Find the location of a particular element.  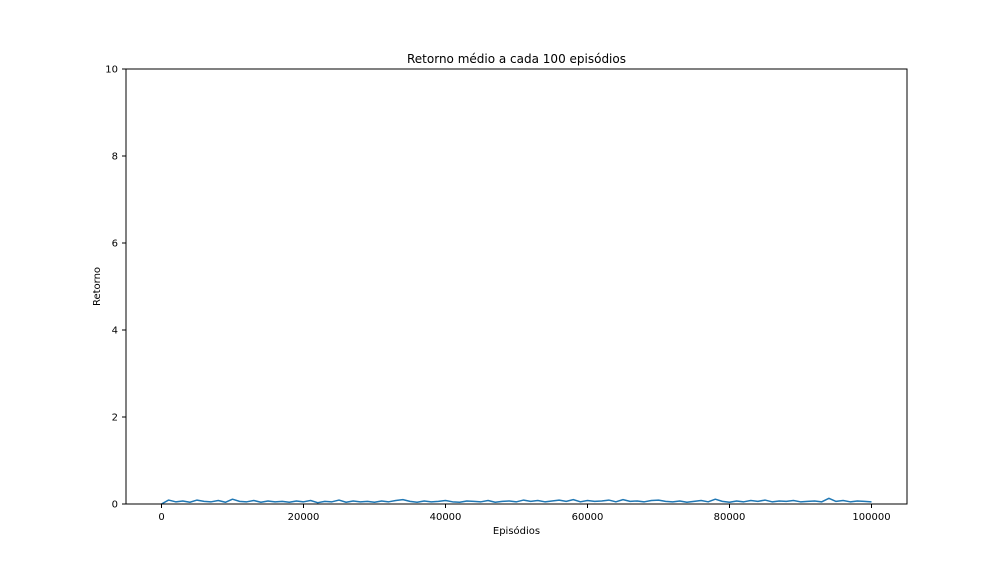

x-axis-label: Episódios is located at coordinates (516, 531).